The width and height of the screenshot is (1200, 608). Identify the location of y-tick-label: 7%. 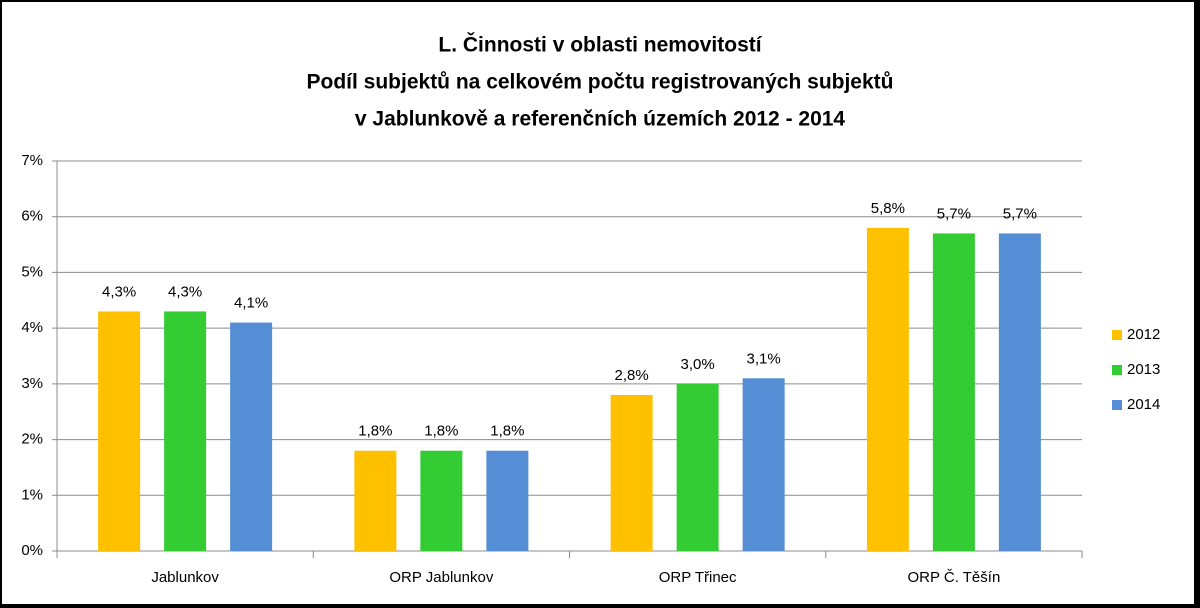
(32, 160).